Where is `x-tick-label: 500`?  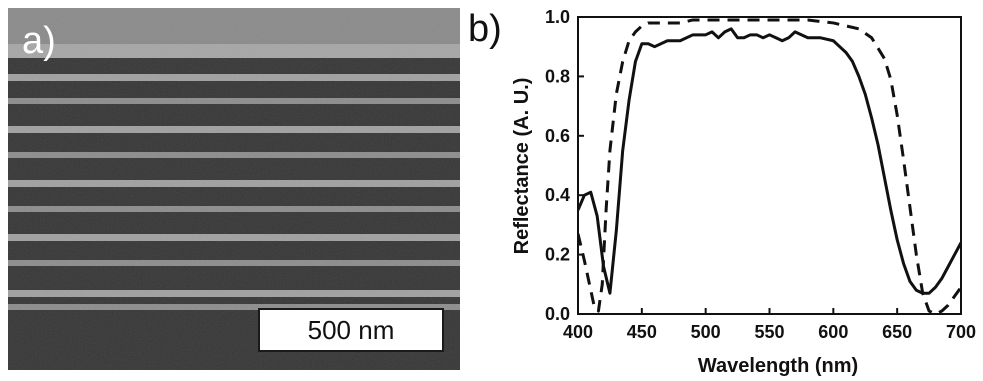
x-tick-label: 500 is located at coordinates (706, 332).